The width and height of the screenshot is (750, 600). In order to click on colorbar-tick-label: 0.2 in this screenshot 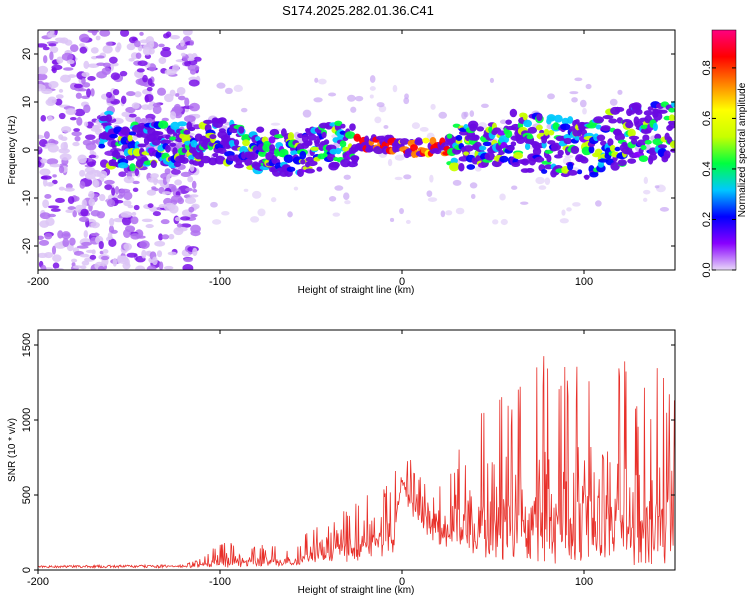, I will do `click(707, 219)`.